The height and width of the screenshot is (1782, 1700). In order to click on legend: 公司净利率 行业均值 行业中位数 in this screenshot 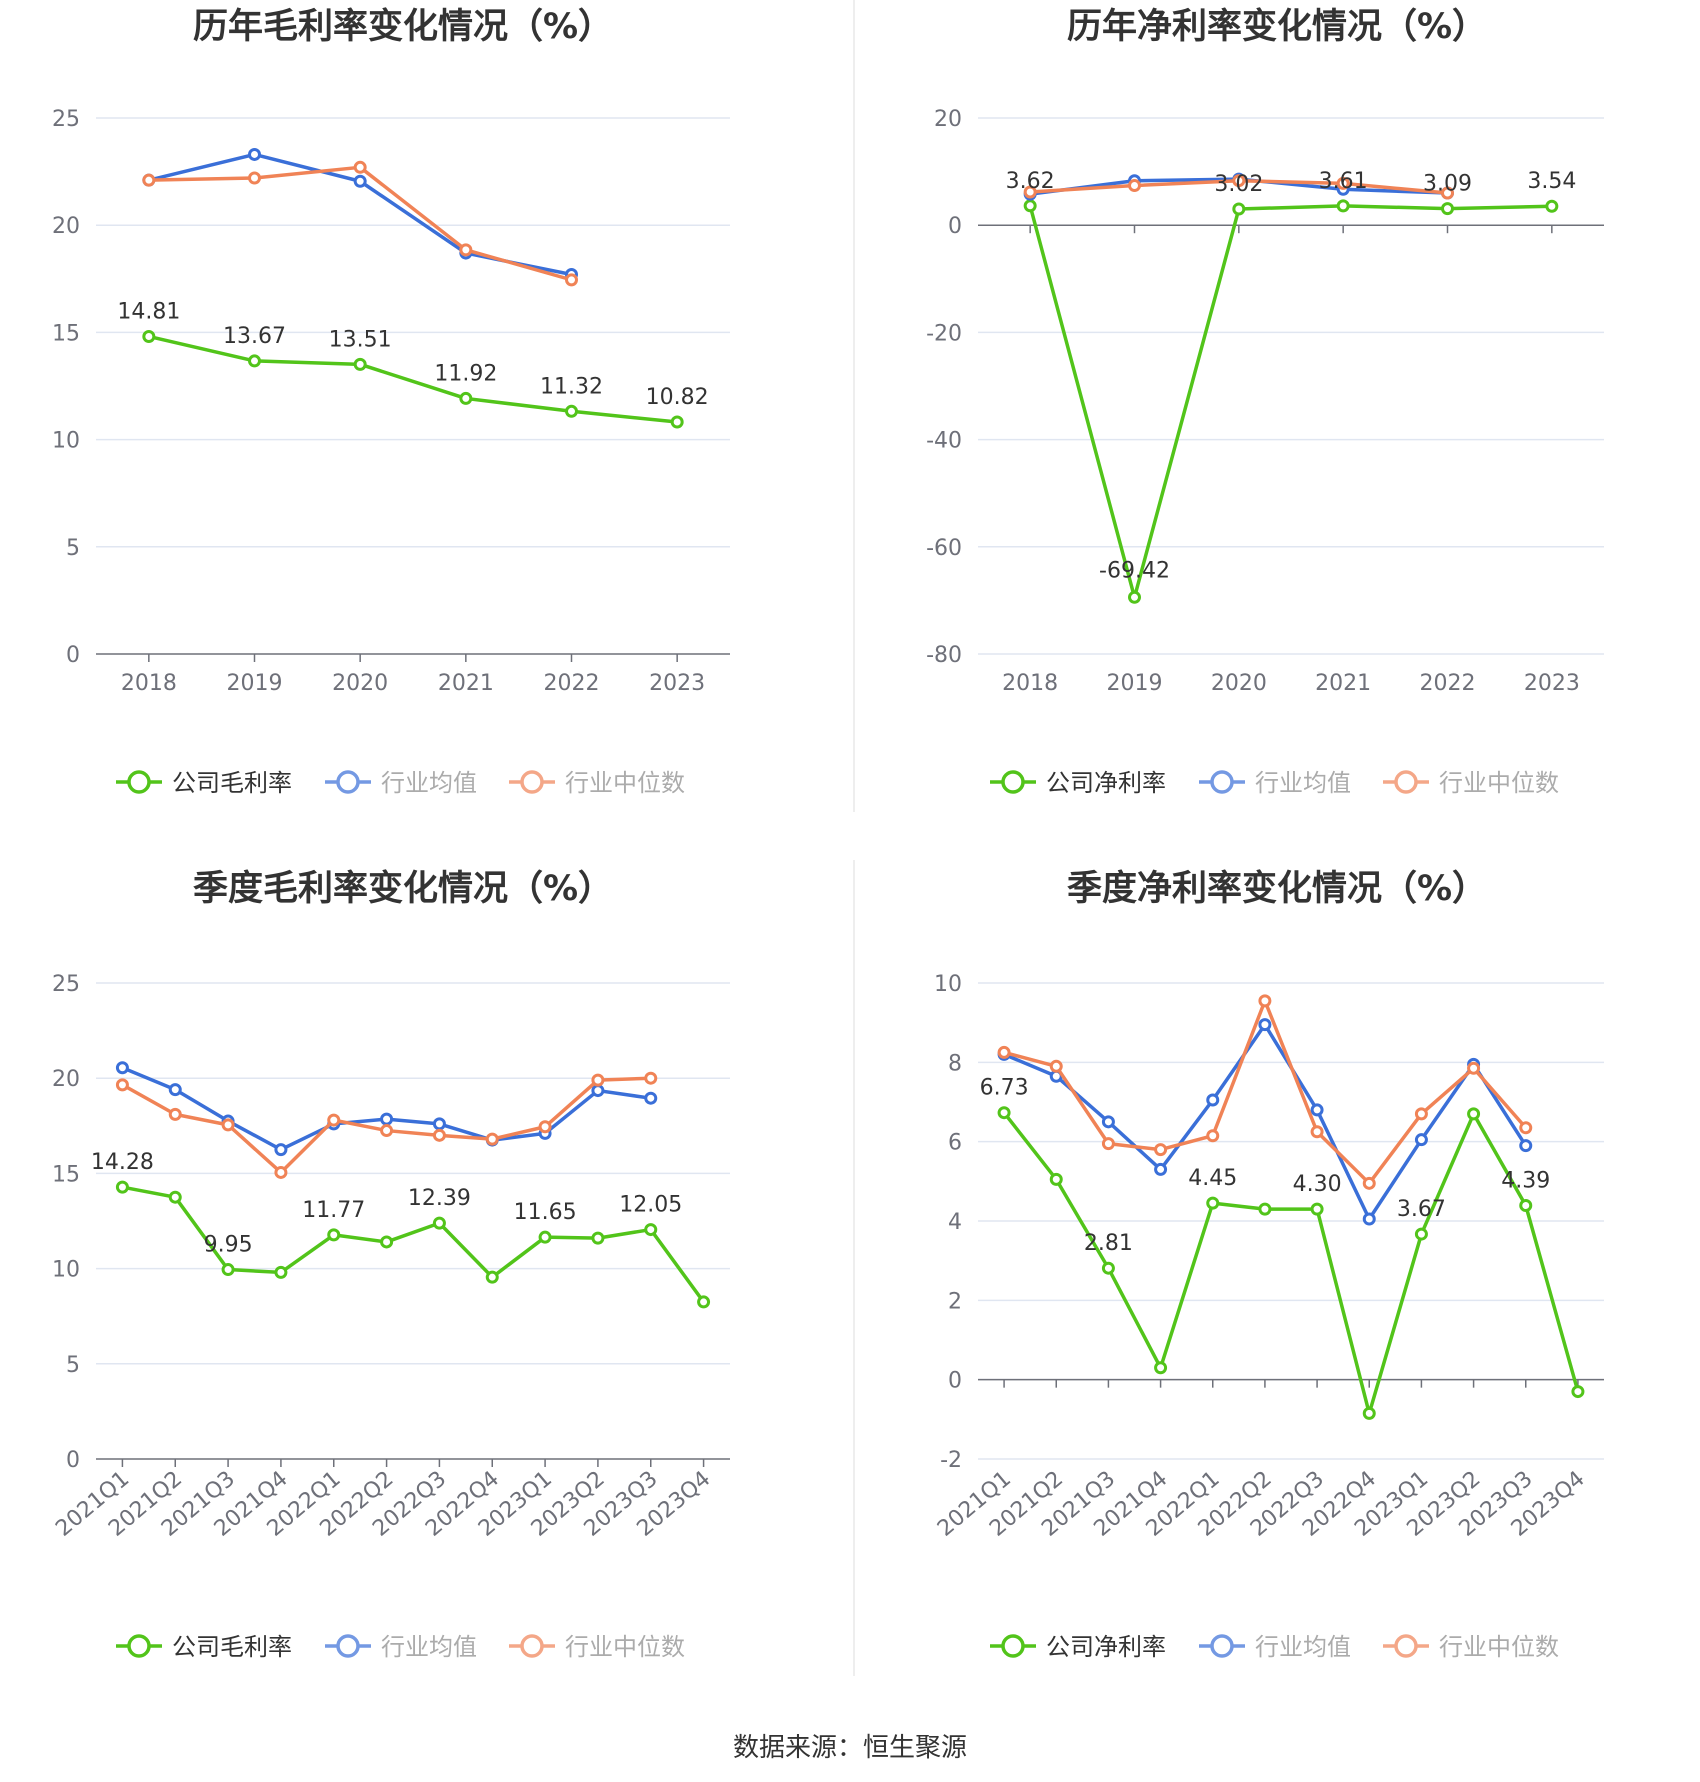, I will do `click(1274, 1647)`.